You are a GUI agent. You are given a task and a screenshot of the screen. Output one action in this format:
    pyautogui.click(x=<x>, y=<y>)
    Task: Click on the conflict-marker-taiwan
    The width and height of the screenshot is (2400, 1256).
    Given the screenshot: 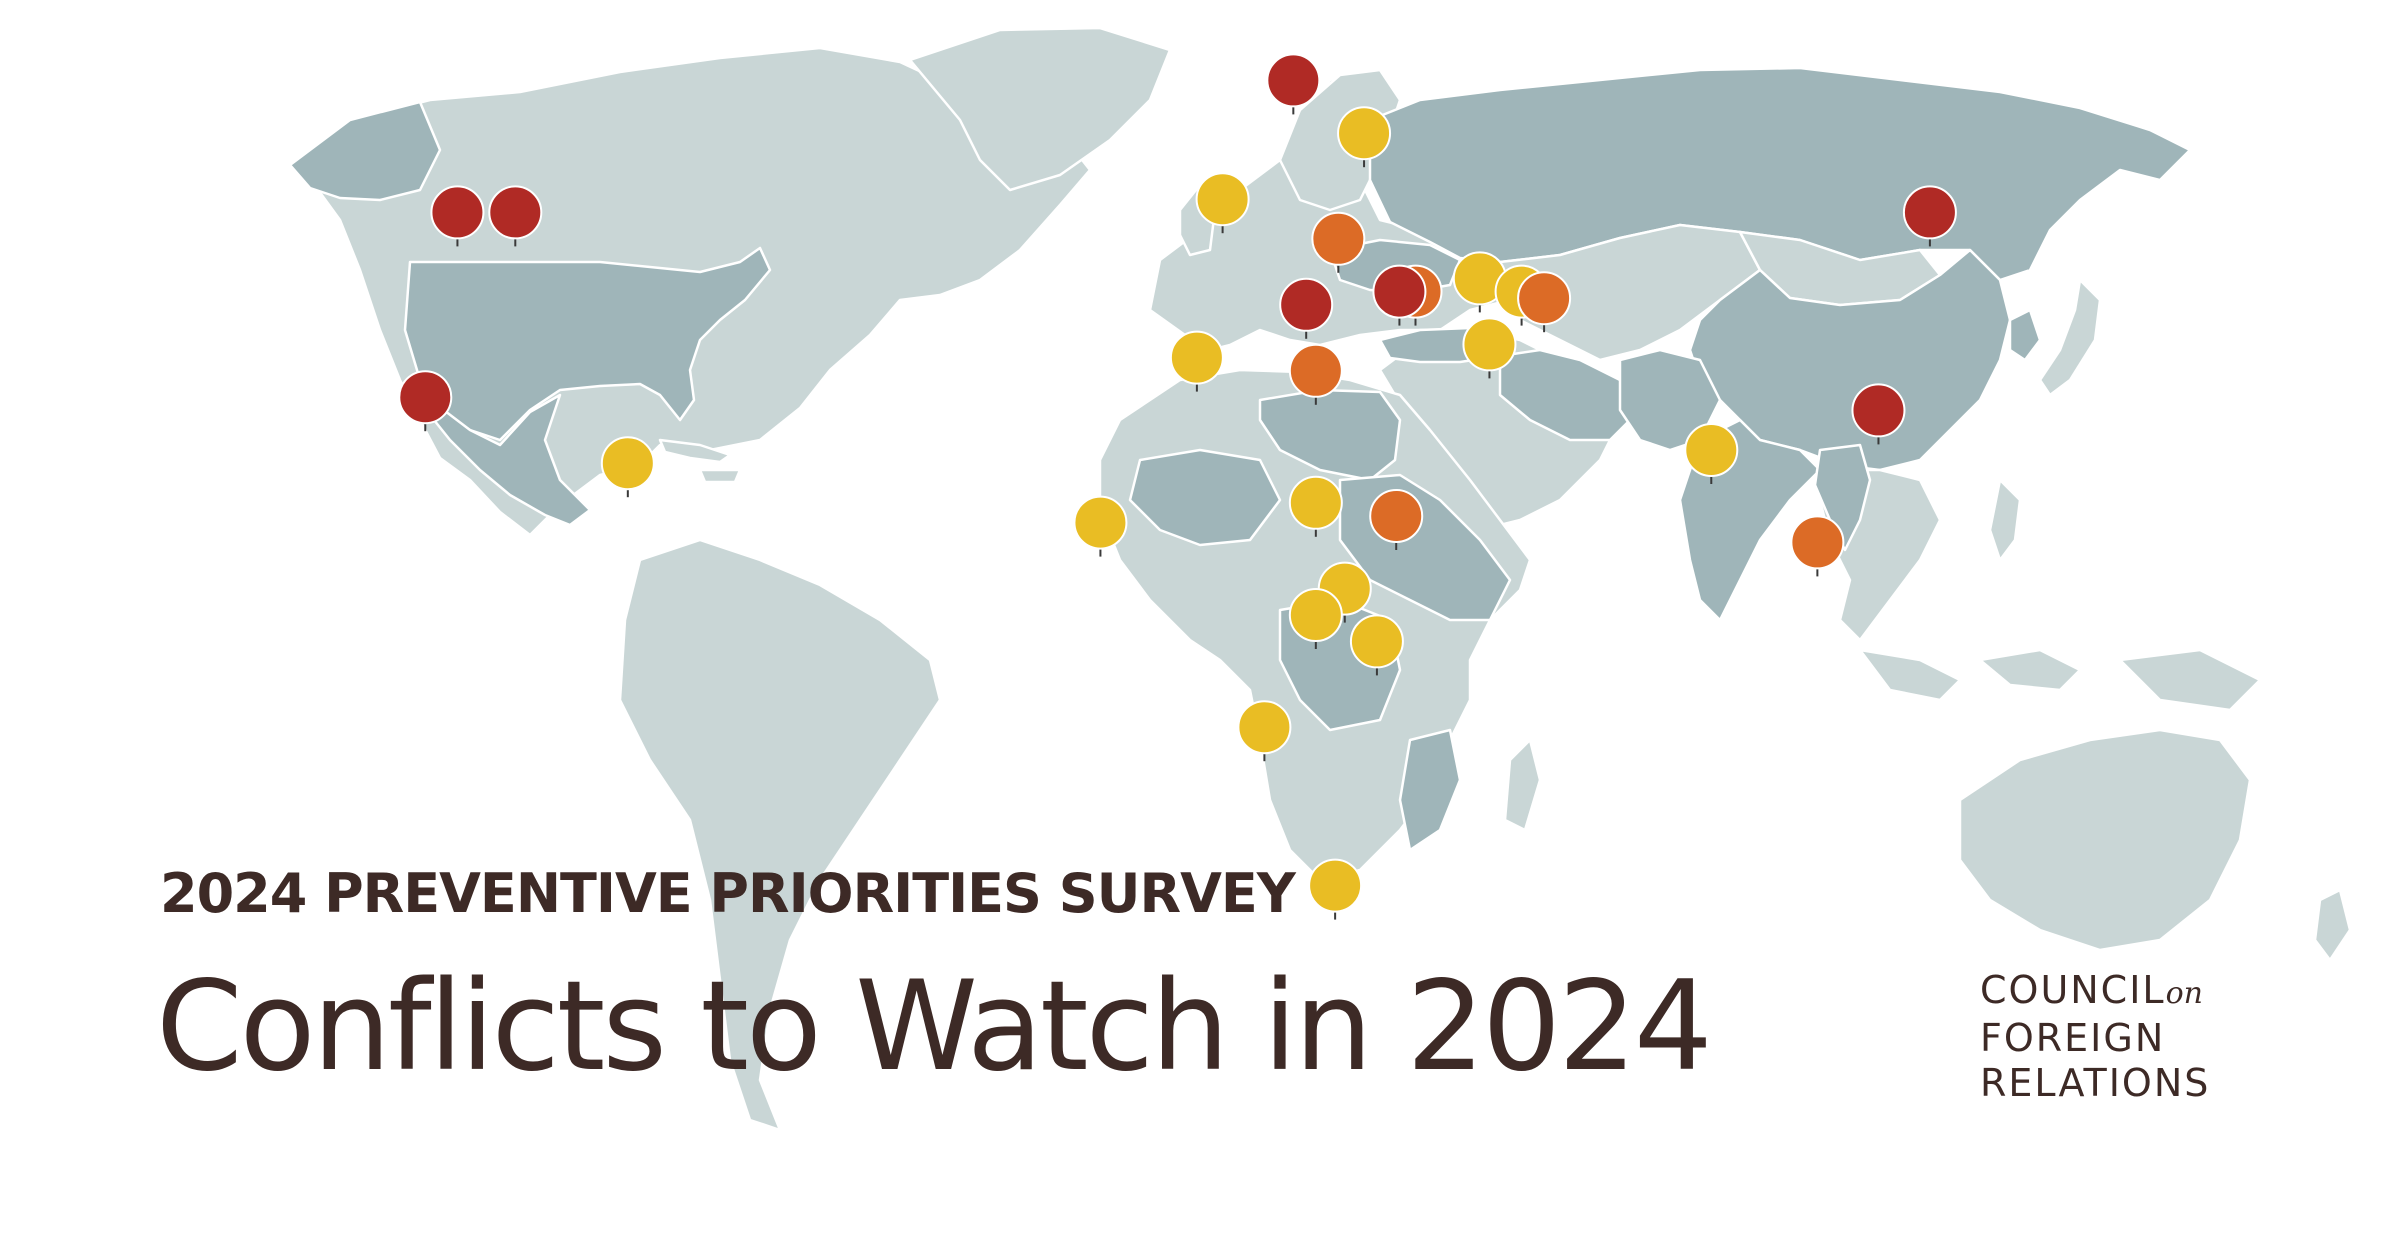 What is the action you would take?
    pyautogui.click(x=1878, y=410)
    